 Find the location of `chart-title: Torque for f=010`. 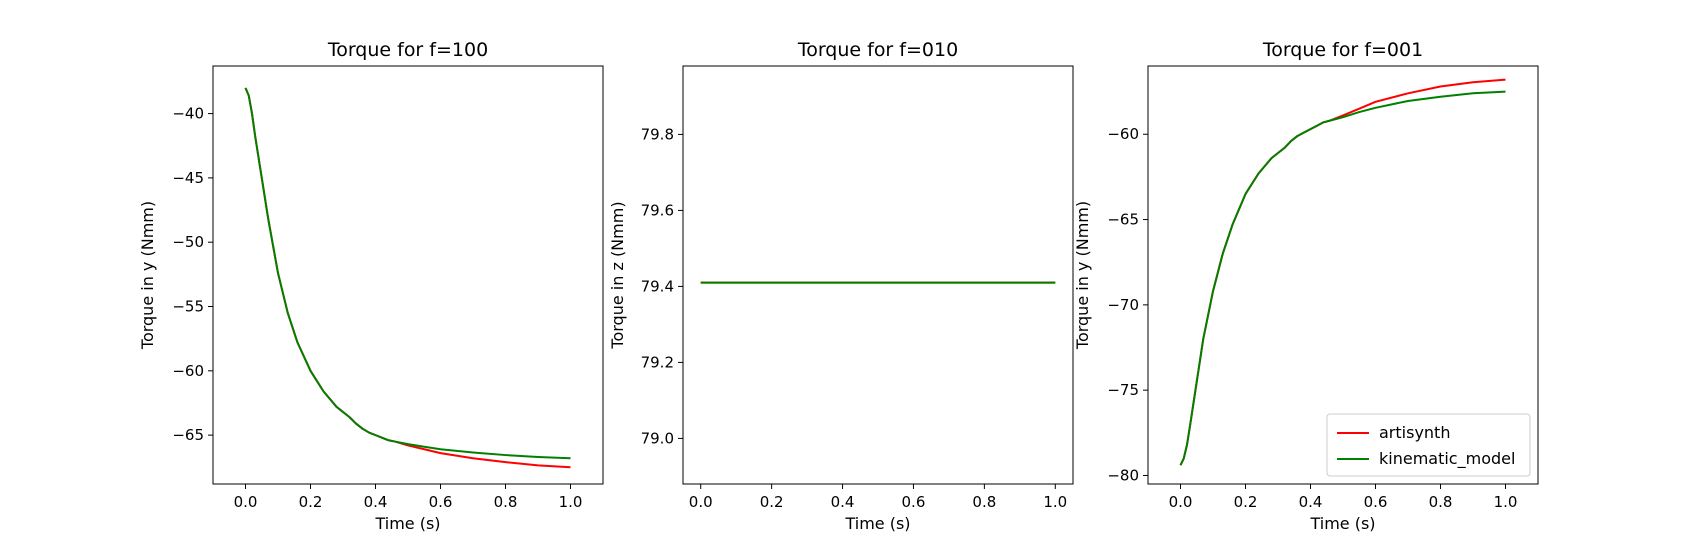

chart-title: Torque for f=010 is located at coordinates (877, 50).